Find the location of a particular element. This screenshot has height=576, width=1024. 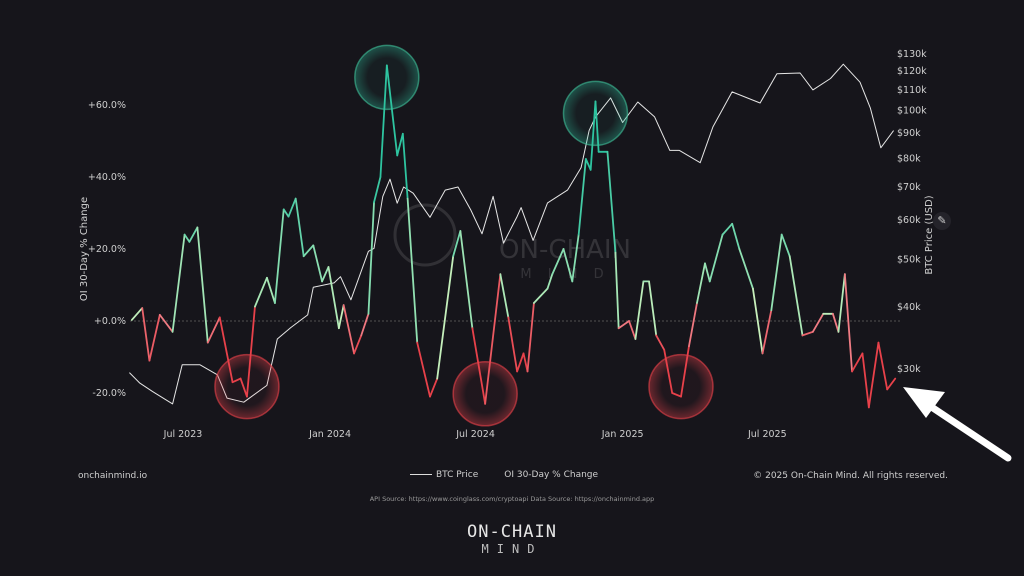

watermark: ON-CHAIN M I N D is located at coordinates (512, 242).